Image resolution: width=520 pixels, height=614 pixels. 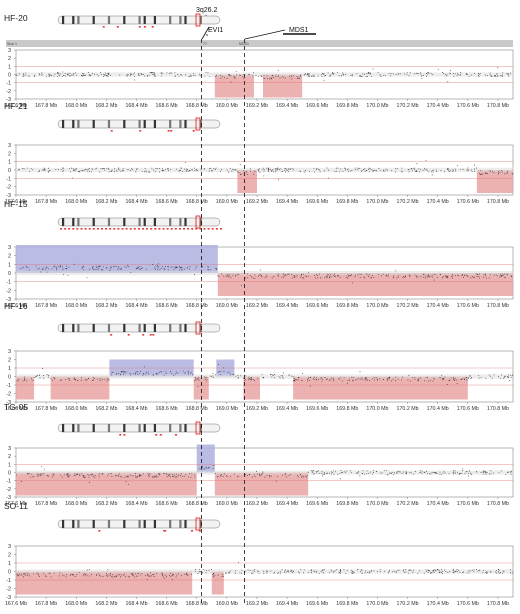 I want to click on y-tick-label: 1, so click(x=9, y=369).